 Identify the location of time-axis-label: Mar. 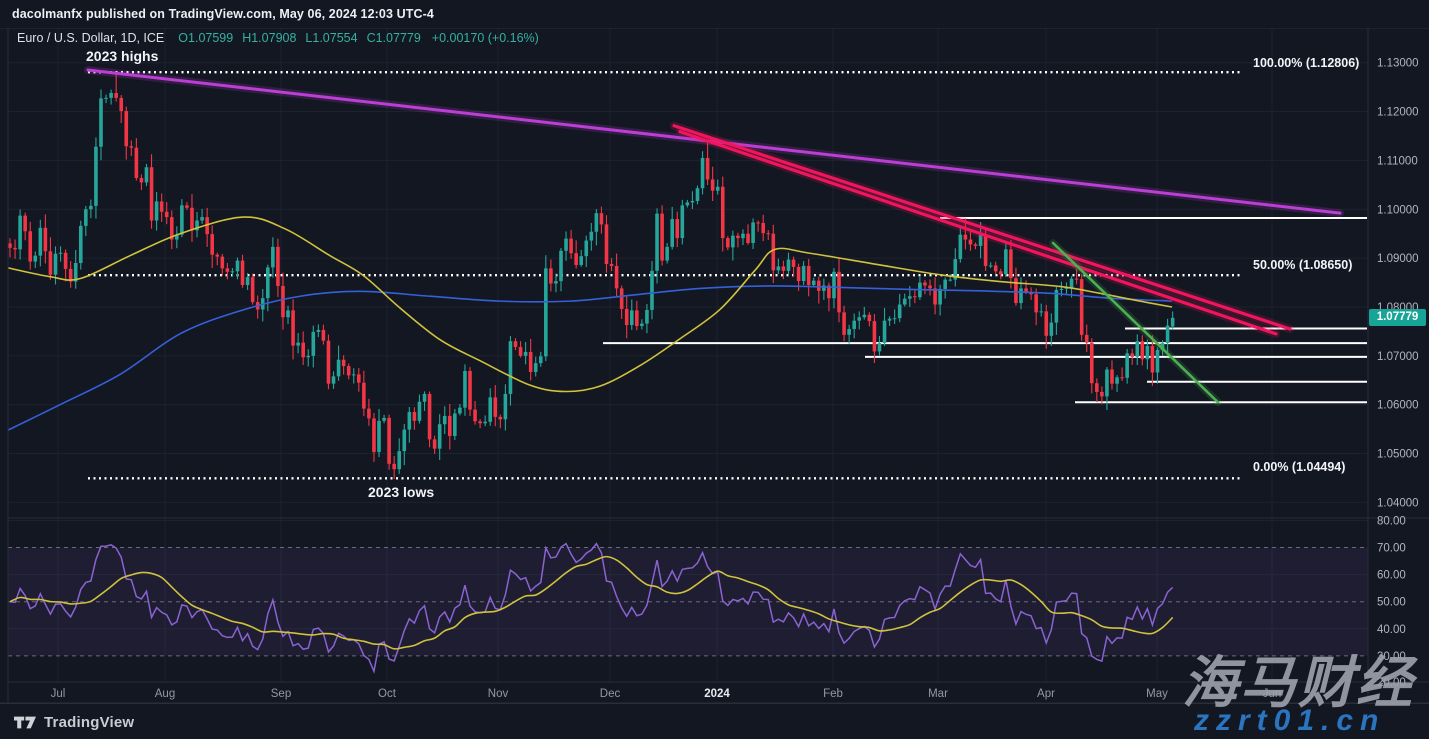
(938, 694).